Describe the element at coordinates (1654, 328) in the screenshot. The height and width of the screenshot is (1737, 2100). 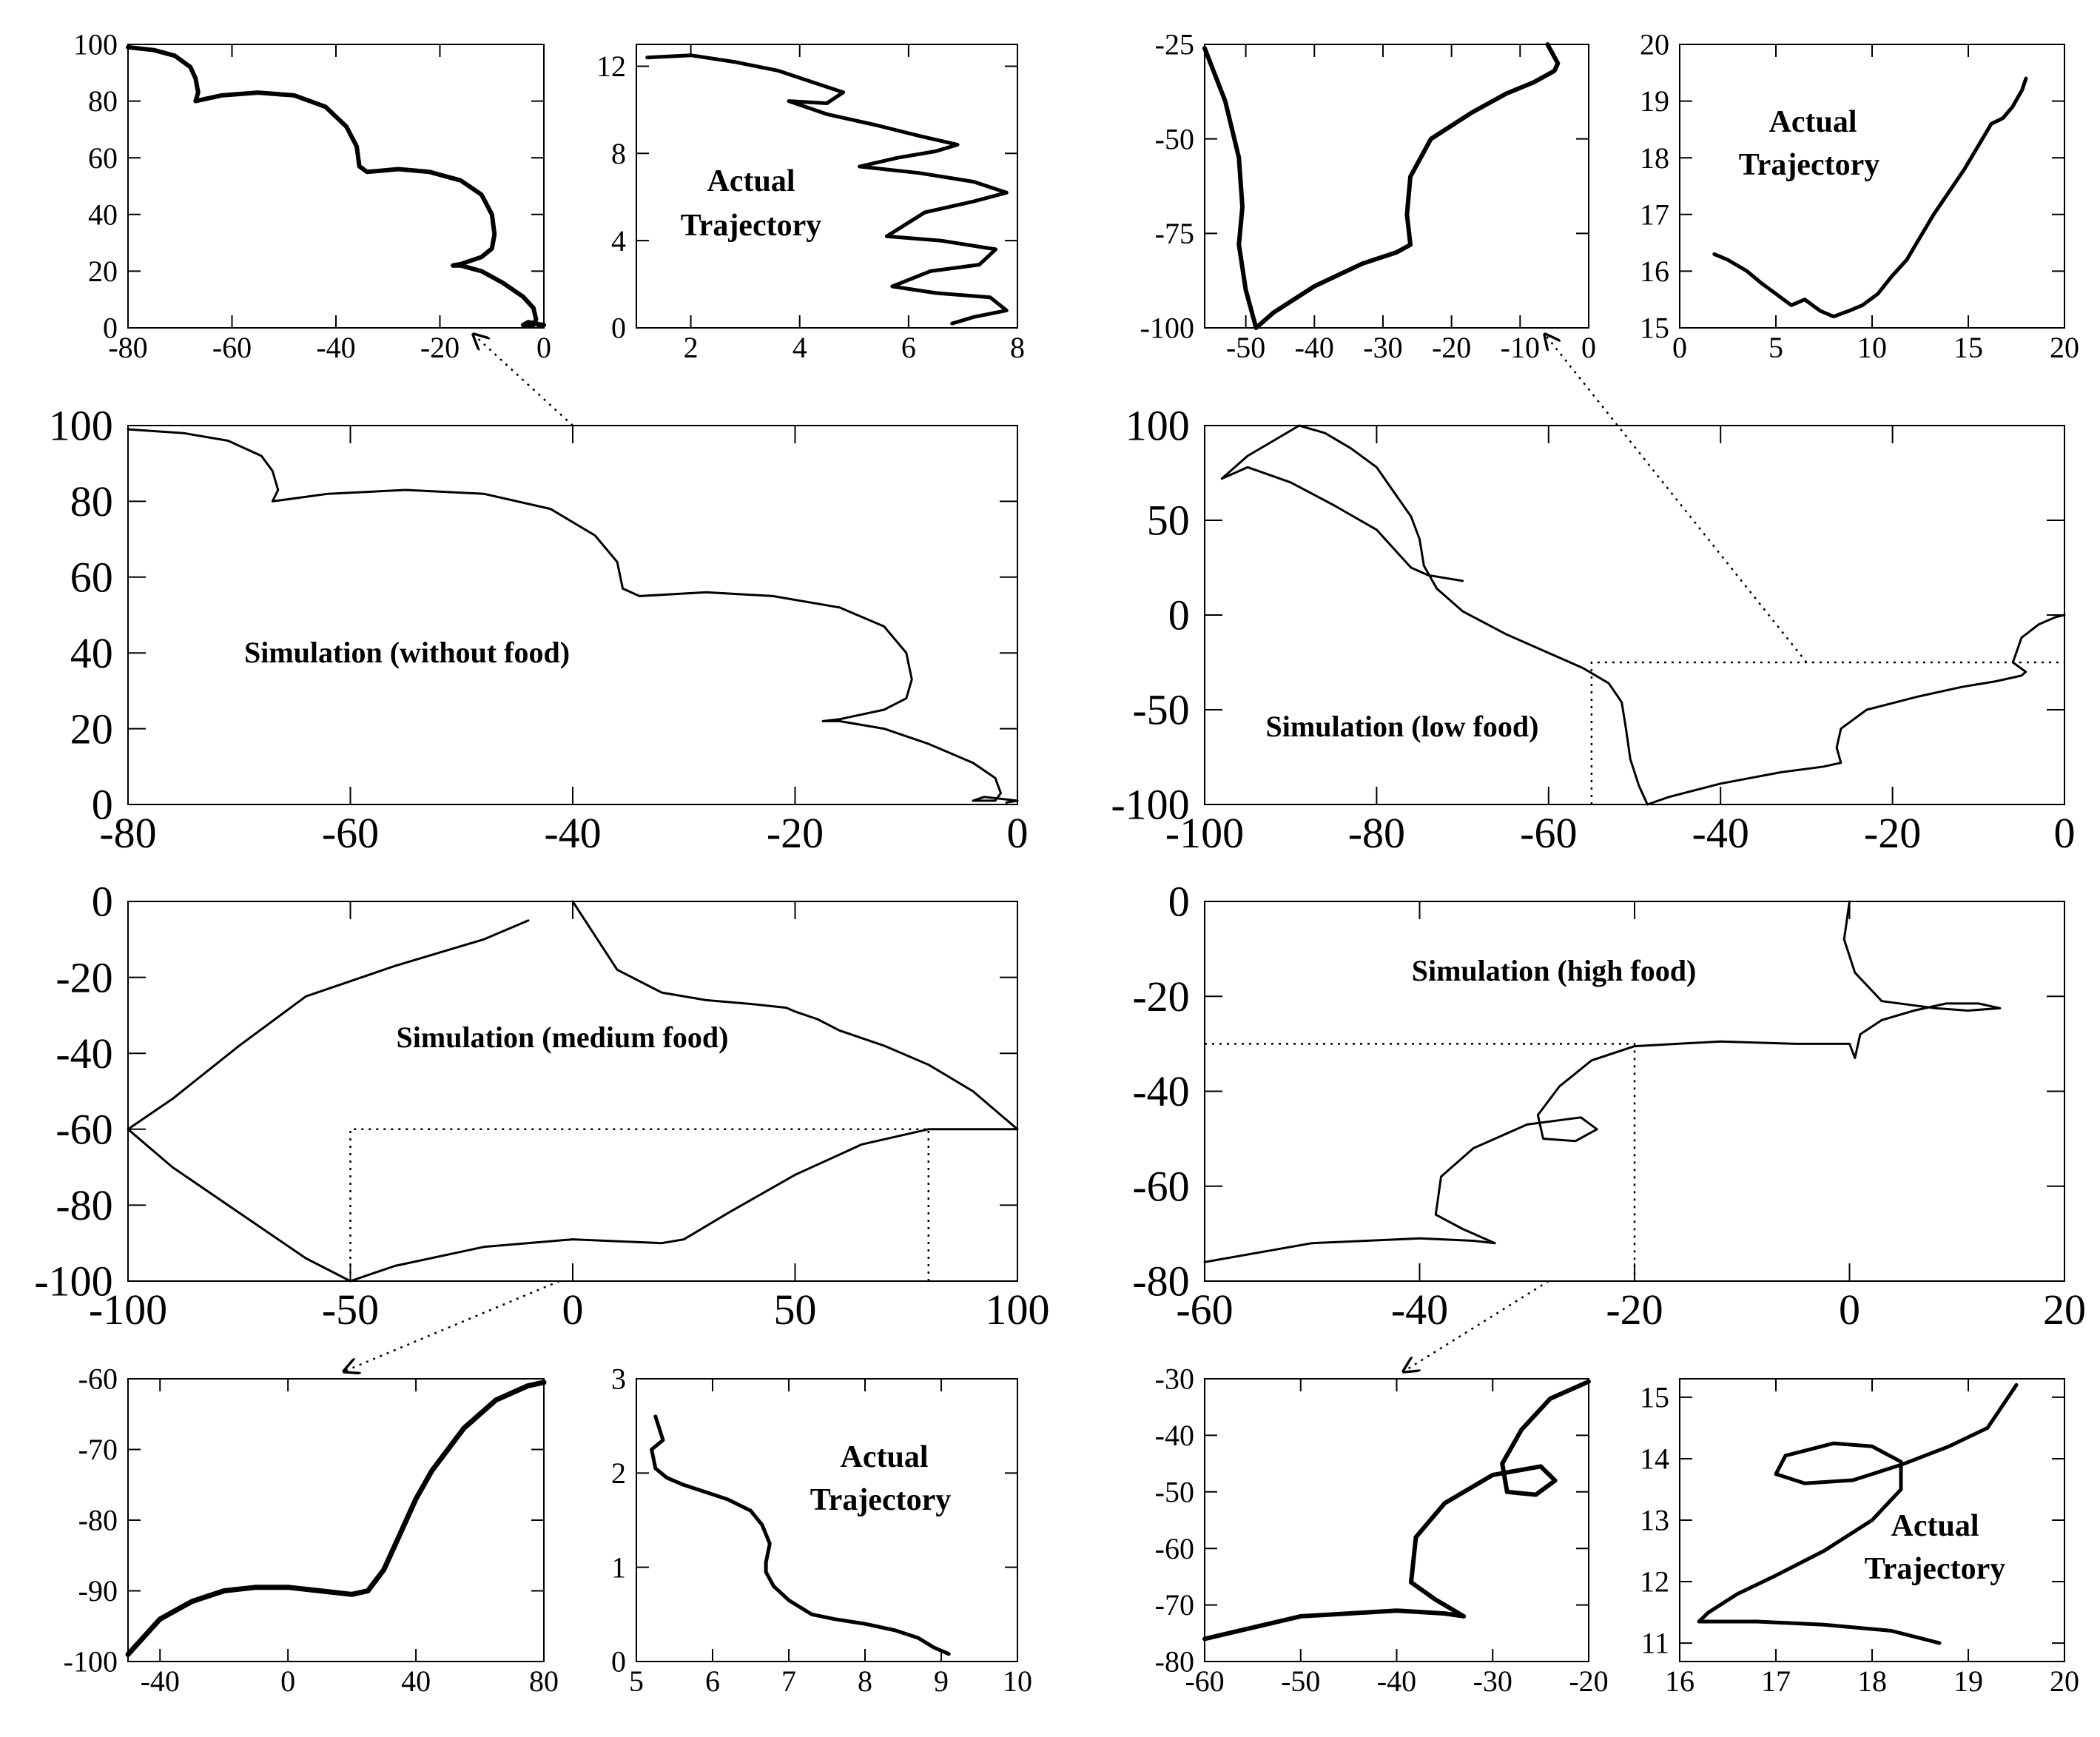
I see `y-tick-label: 15` at that location.